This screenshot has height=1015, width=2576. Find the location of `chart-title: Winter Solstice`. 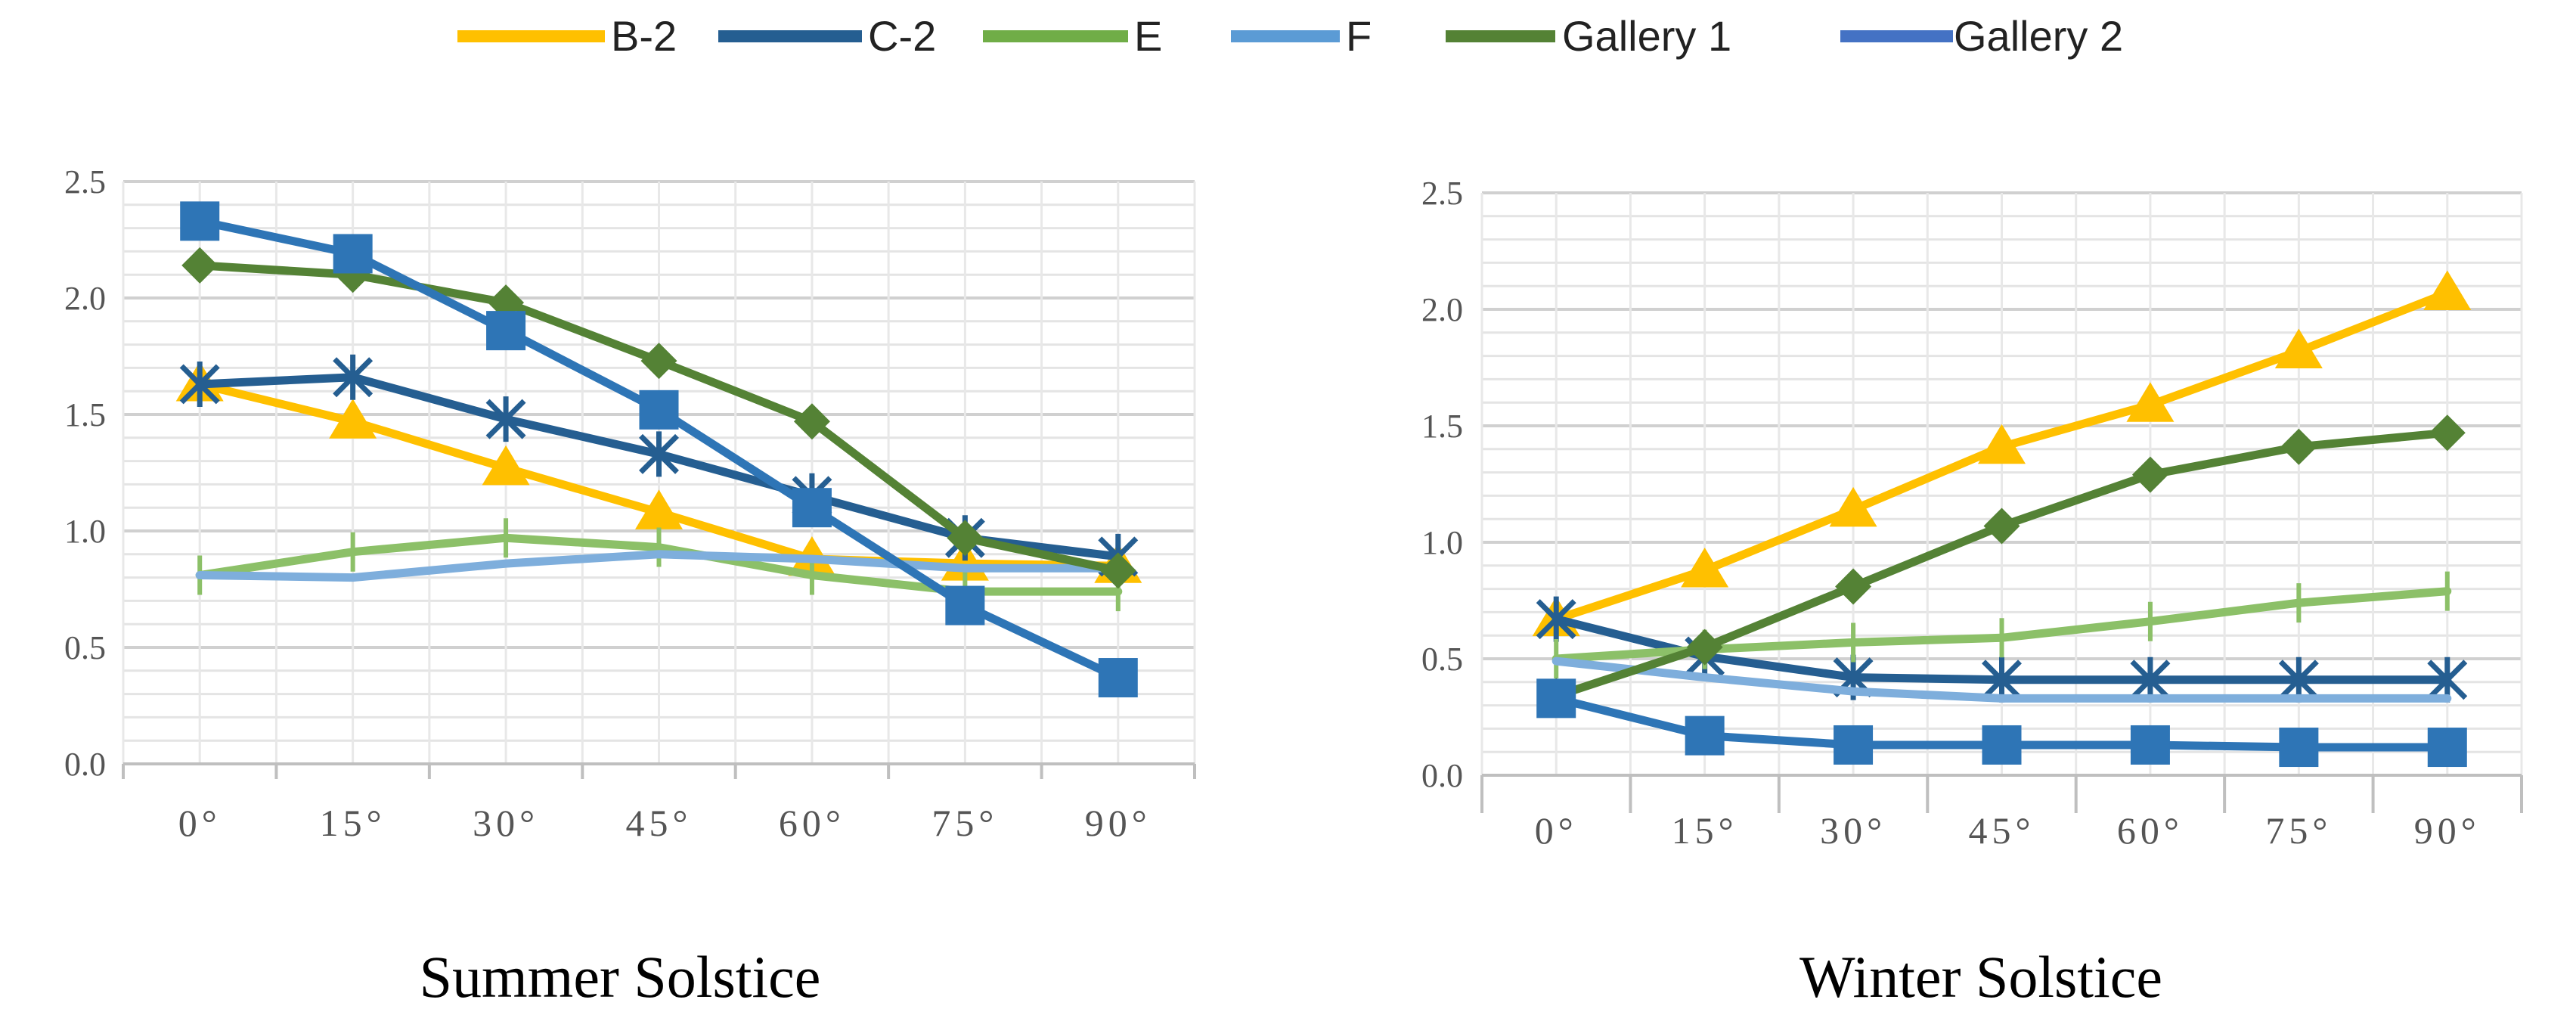

chart-title: Winter Solstice is located at coordinates (1981, 977).